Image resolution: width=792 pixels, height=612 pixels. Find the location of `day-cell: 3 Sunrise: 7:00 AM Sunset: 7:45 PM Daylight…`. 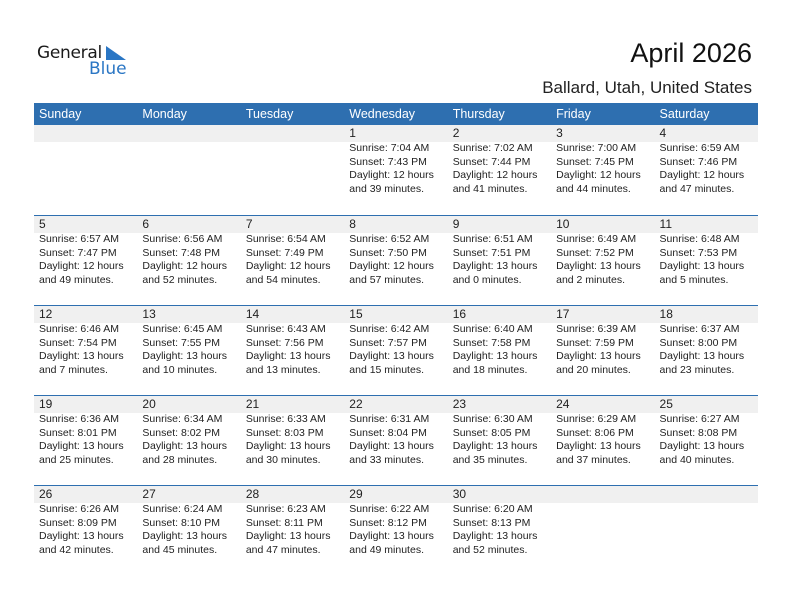

day-cell: 3 Sunrise: 7:00 AM Sunset: 7:45 PM Daylight… is located at coordinates (602, 160).